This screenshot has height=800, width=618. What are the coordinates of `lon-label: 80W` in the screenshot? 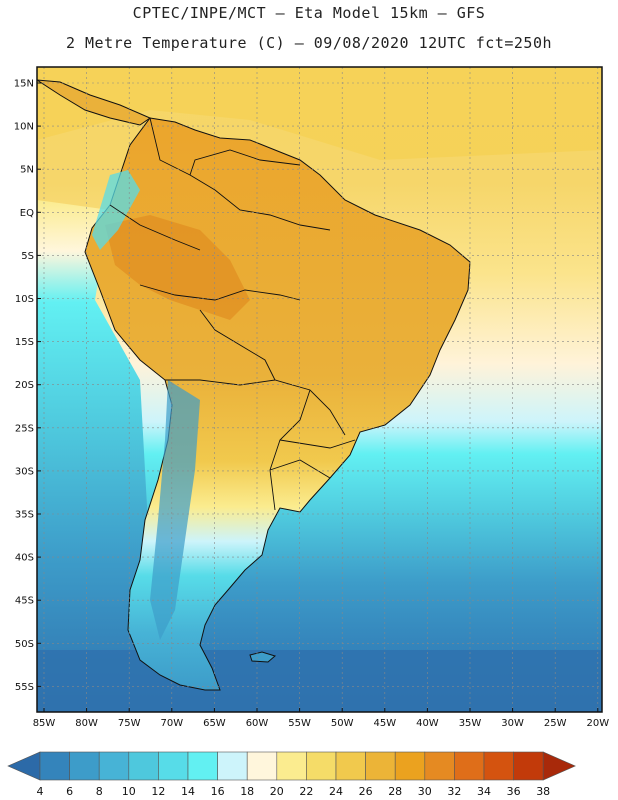 It's located at (86, 723).